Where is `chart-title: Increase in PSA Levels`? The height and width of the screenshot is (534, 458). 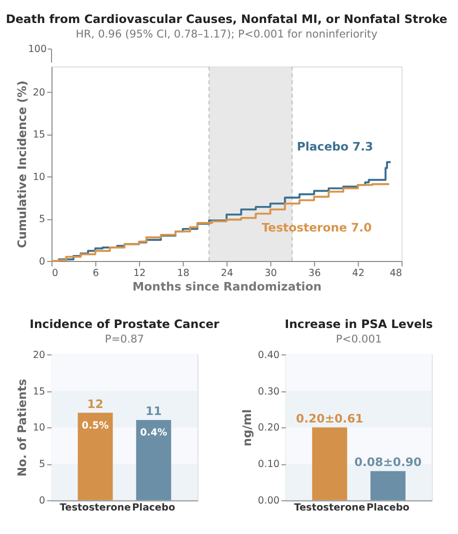
chart-title: Increase in PSA Levels is located at coordinates (358, 324).